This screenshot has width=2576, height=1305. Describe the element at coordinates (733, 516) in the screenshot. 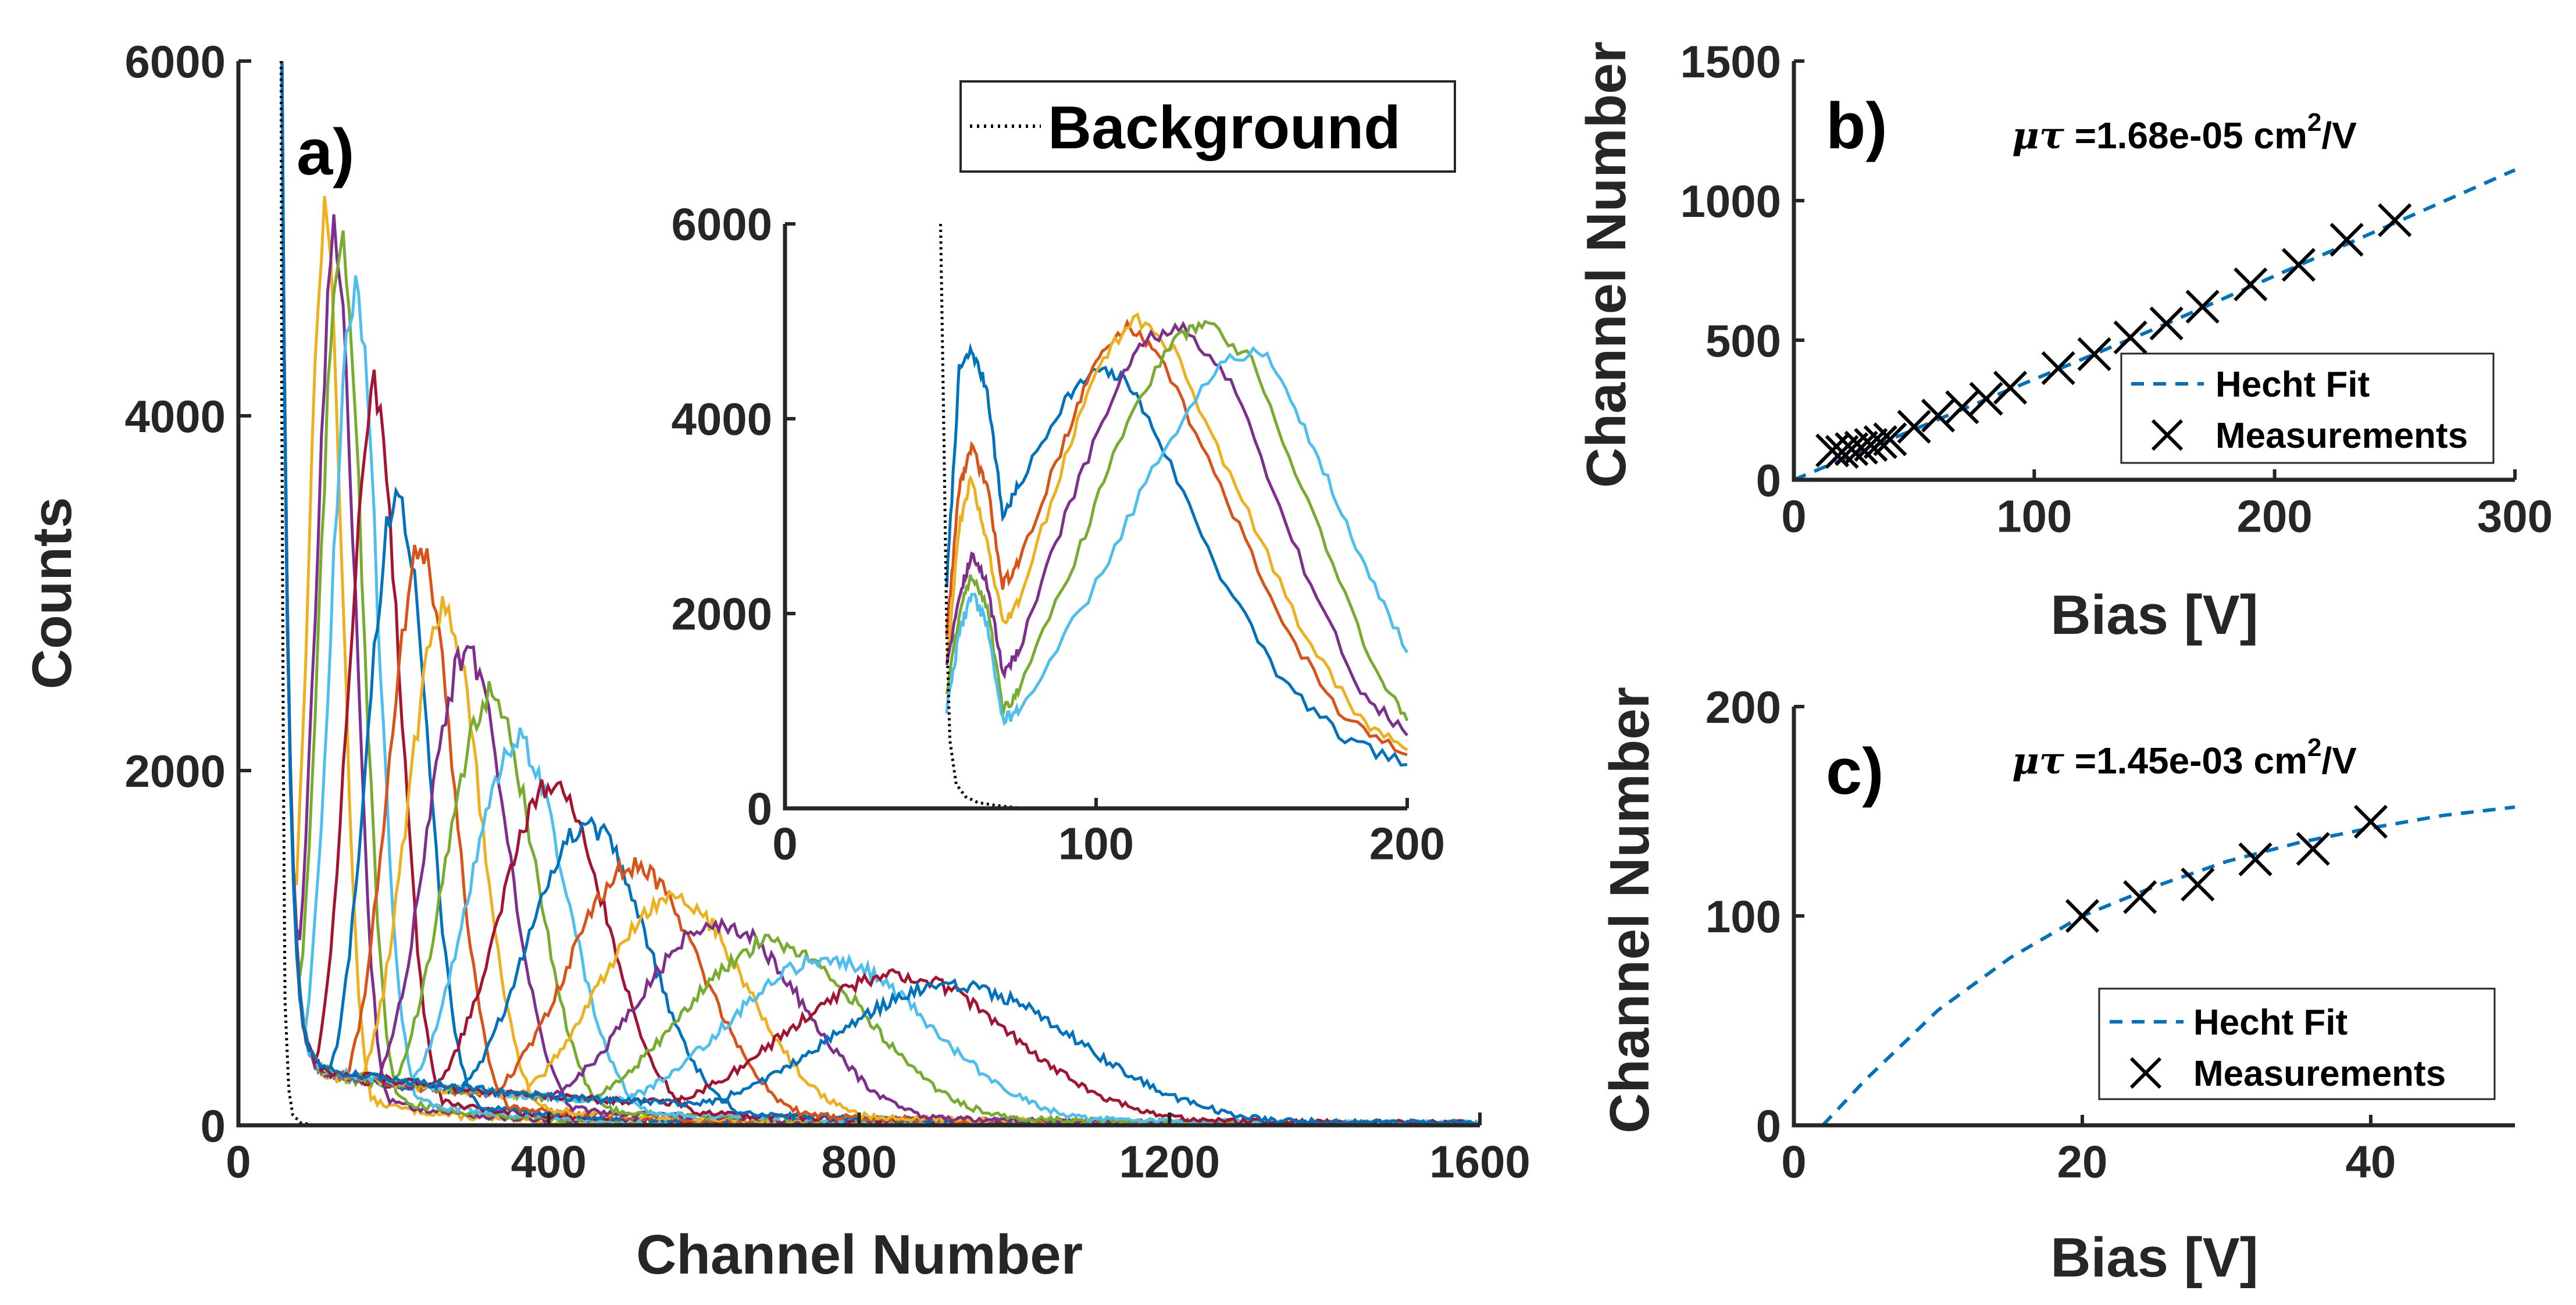

I see `inset-y-ticks: 0 2000 4000 6000` at that location.